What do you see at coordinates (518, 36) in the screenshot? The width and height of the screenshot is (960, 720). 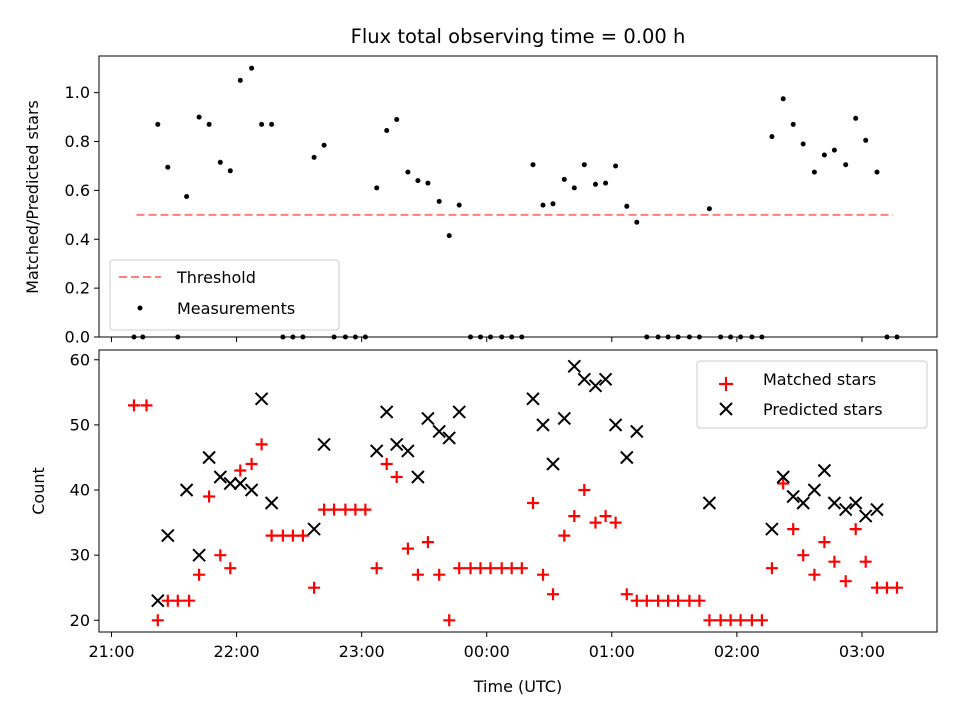 I see `chart-title: Flux total observing time = 0.00 h` at bounding box center [518, 36].